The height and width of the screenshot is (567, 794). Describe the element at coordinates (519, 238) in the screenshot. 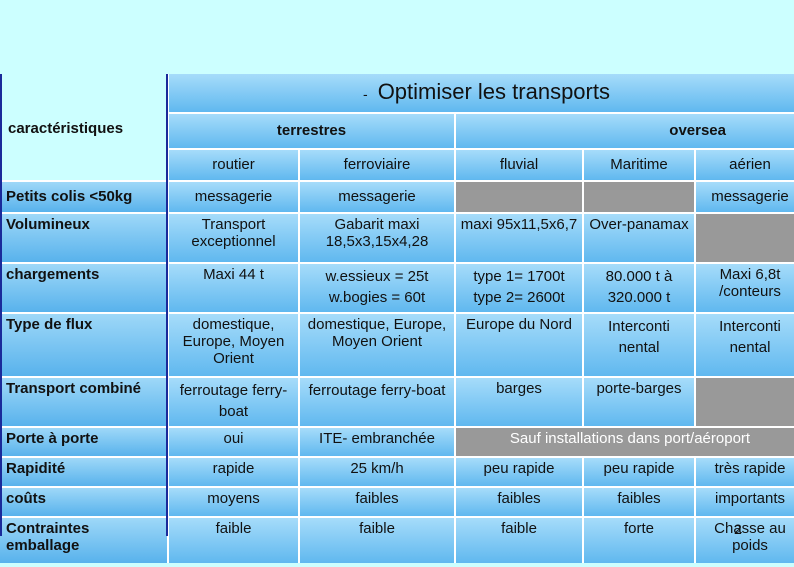

I see `table-cell: maxi 95x11,5x6,7` at that location.